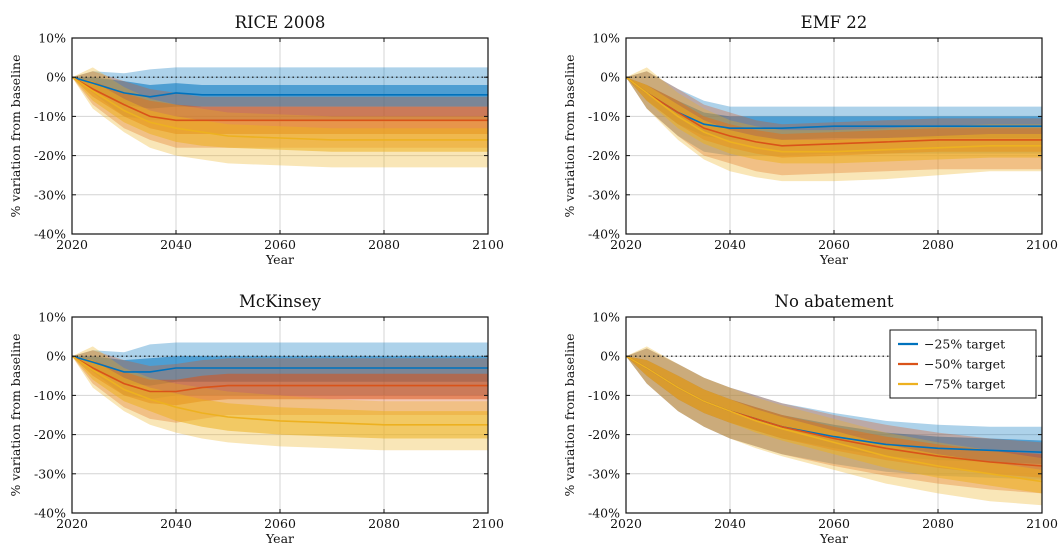 Image resolution: width=1060 pixels, height=552 pixels. What do you see at coordinates (280, 301) in the screenshot?
I see `chart-title: McKinsey` at bounding box center [280, 301].